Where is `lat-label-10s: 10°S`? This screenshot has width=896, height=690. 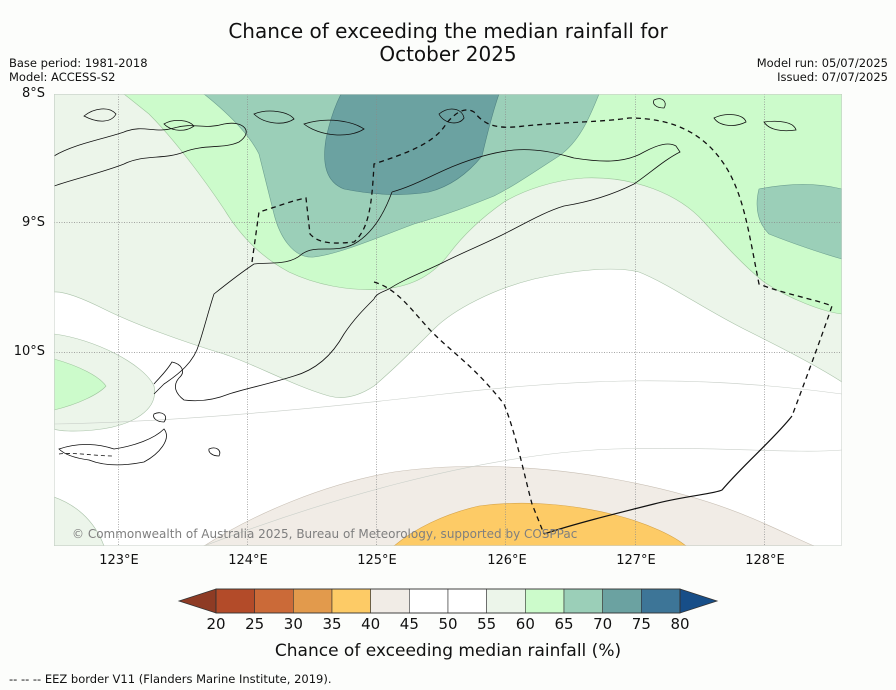 lat-label-10s: 10°S is located at coordinates (29, 351).